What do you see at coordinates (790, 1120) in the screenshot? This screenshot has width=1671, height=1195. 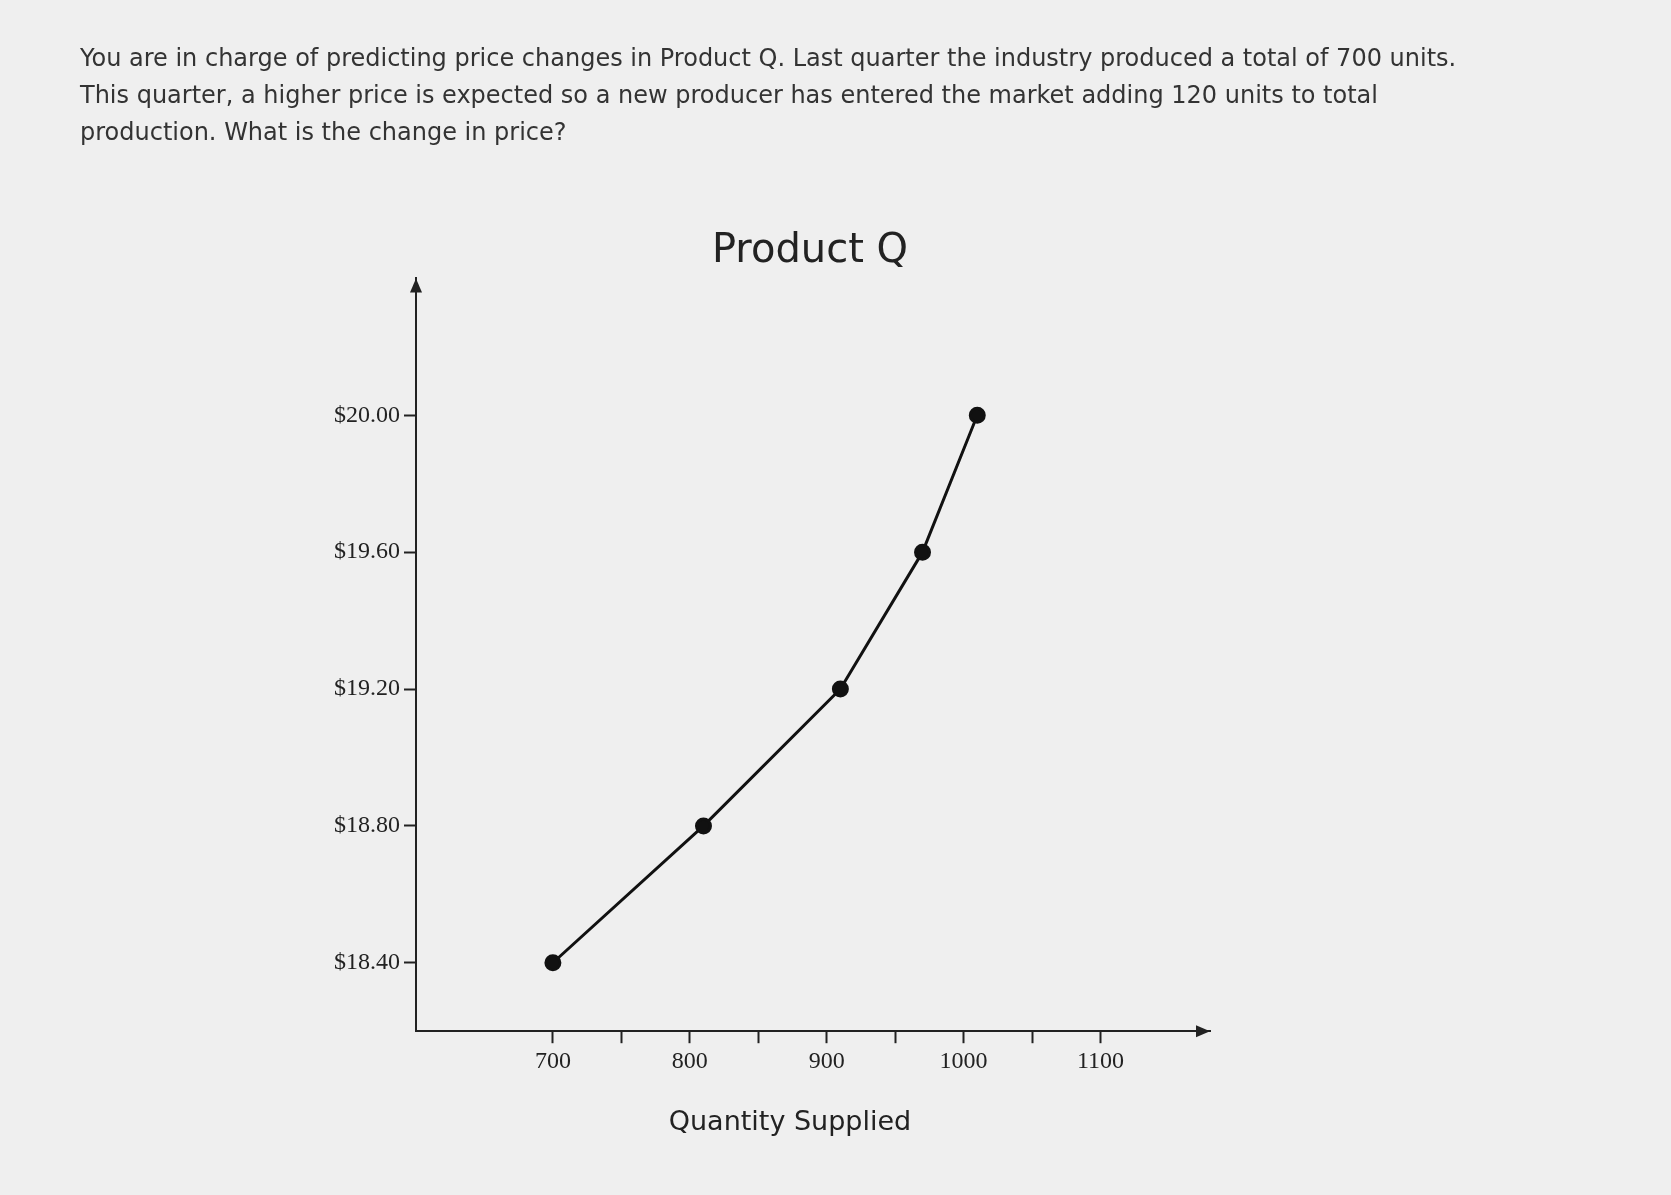 I see `x-axis-title: Quantity Supplied` at bounding box center [790, 1120].